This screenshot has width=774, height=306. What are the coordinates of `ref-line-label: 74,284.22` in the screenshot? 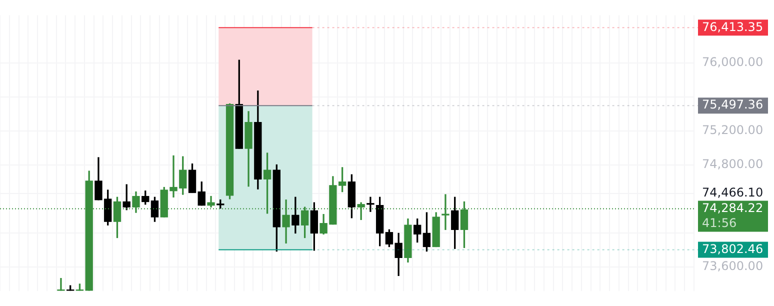 It's located at (733, 207).